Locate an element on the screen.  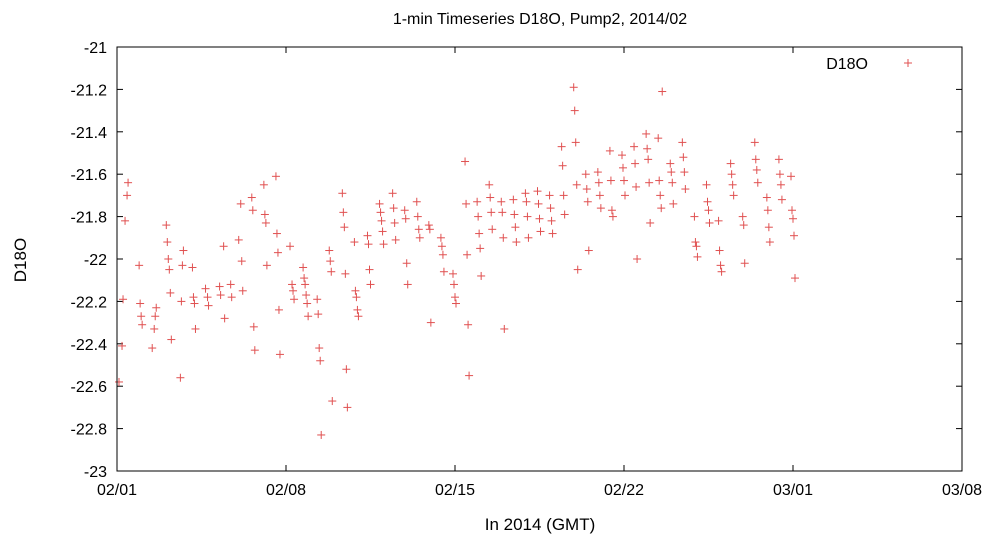
y-tick-label: -22.6 is located at coordinates (89, 387).